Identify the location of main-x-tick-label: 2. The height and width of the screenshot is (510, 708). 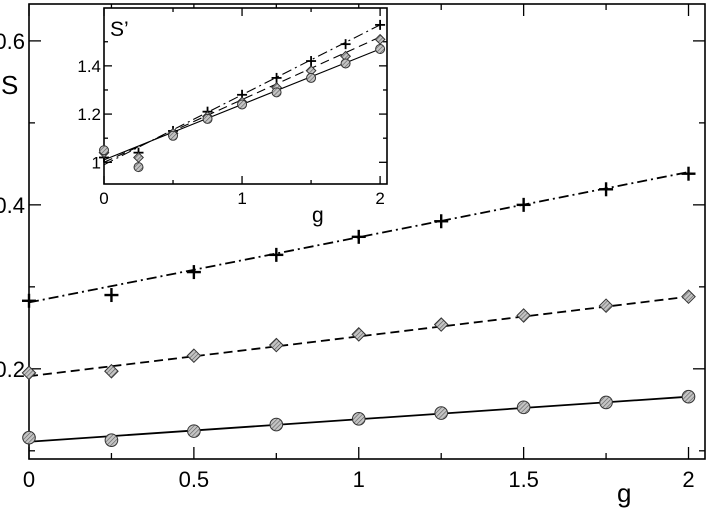
(688, 479).